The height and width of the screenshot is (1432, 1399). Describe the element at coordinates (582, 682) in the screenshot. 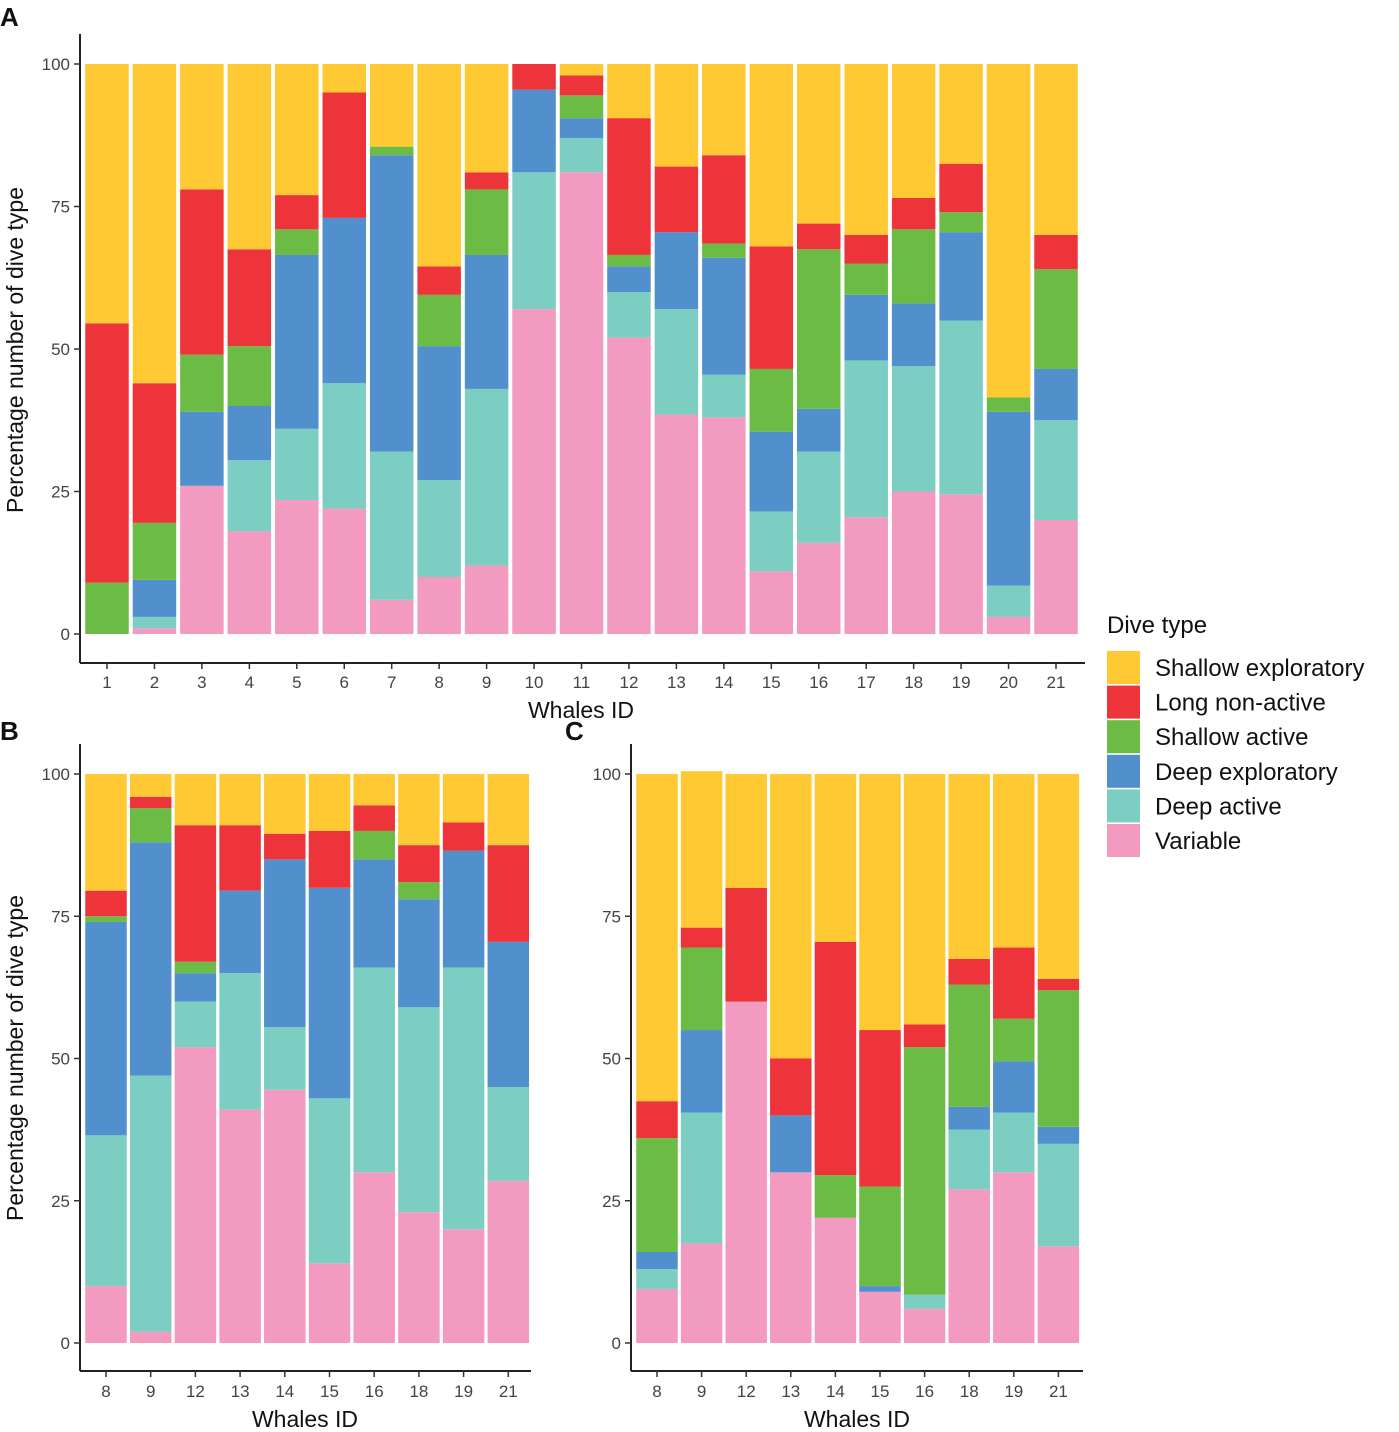

I see `panel-a-x-tick-label-11: 11` at that location.